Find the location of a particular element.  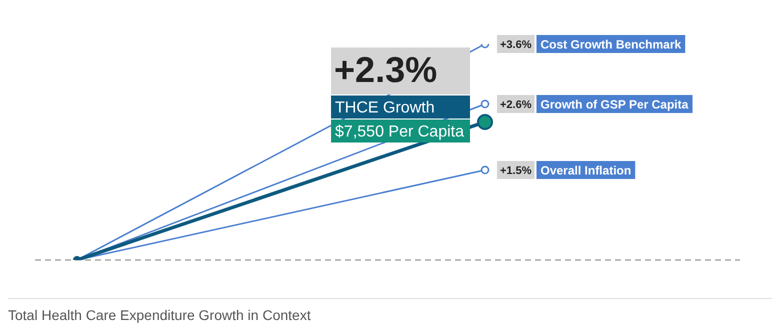

text: Cost Growth Benchmark is located at coordinates (611, 44).